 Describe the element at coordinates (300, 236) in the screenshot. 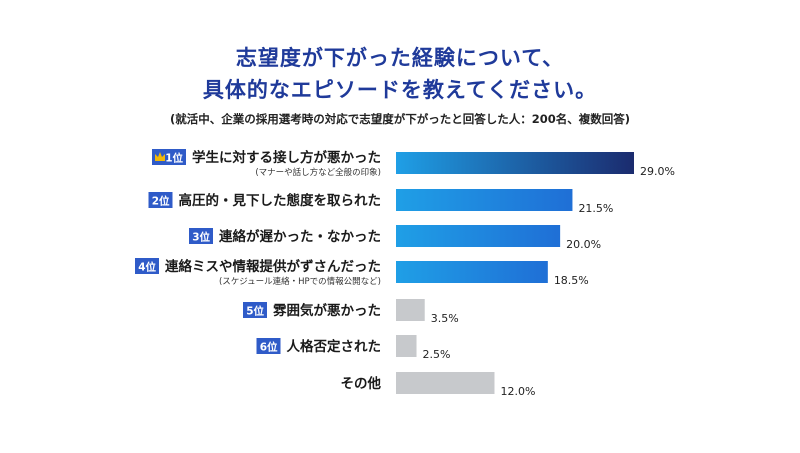

I see `category-label-3: 連絡が遅かった・なかった` at that location.